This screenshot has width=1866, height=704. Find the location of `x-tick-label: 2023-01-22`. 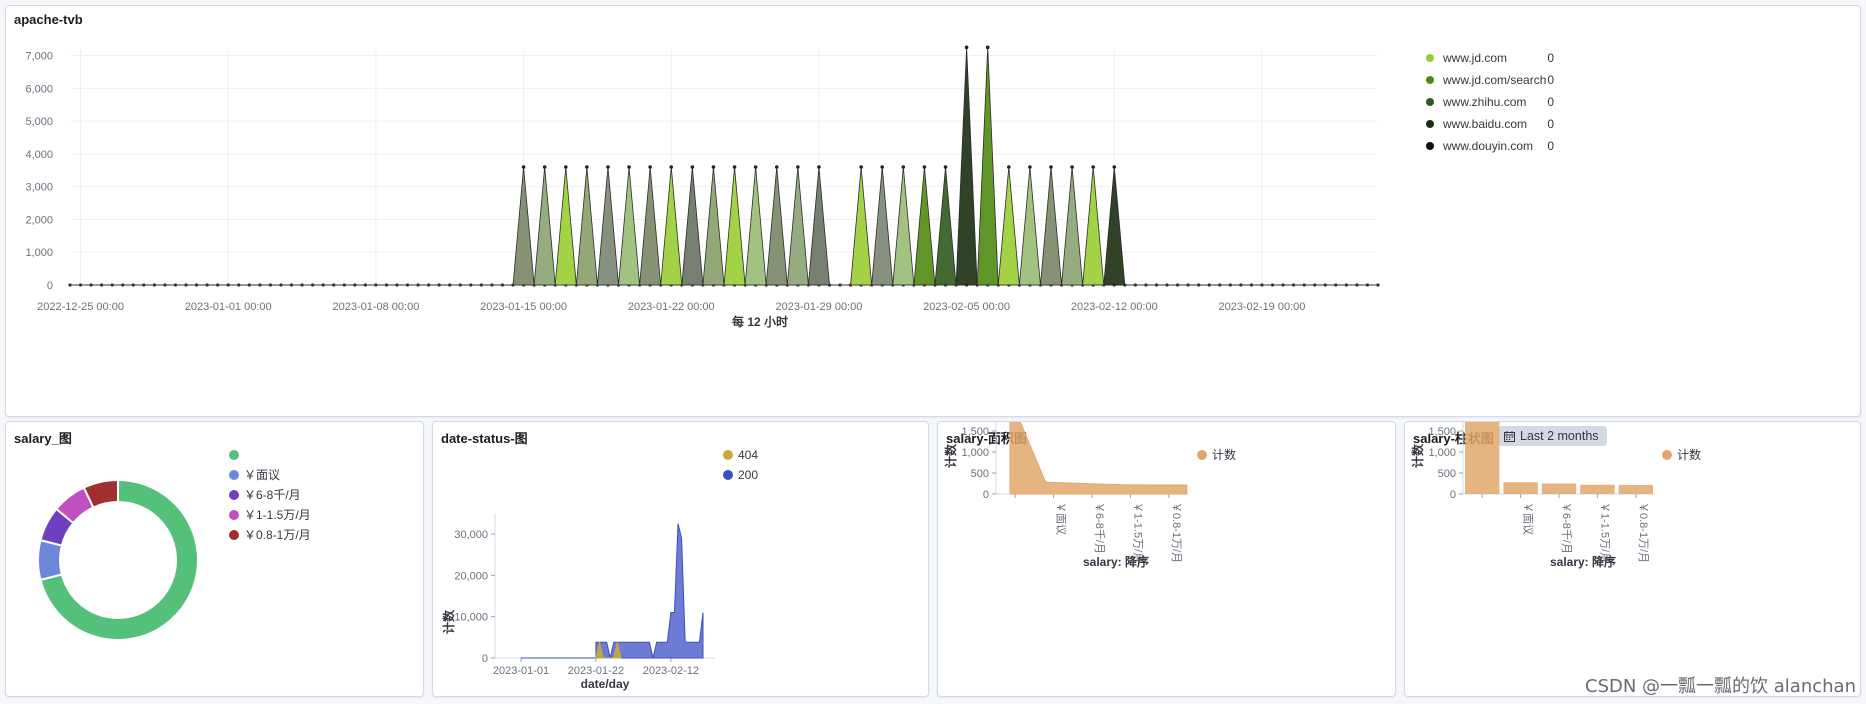

x-tick-label: 2023-01-22 is located at coordinates (596, 671).